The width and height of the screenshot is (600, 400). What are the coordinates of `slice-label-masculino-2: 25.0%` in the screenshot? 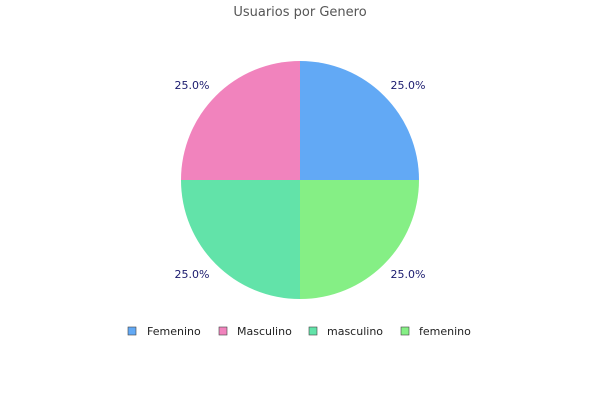 It's located at (192, 274).